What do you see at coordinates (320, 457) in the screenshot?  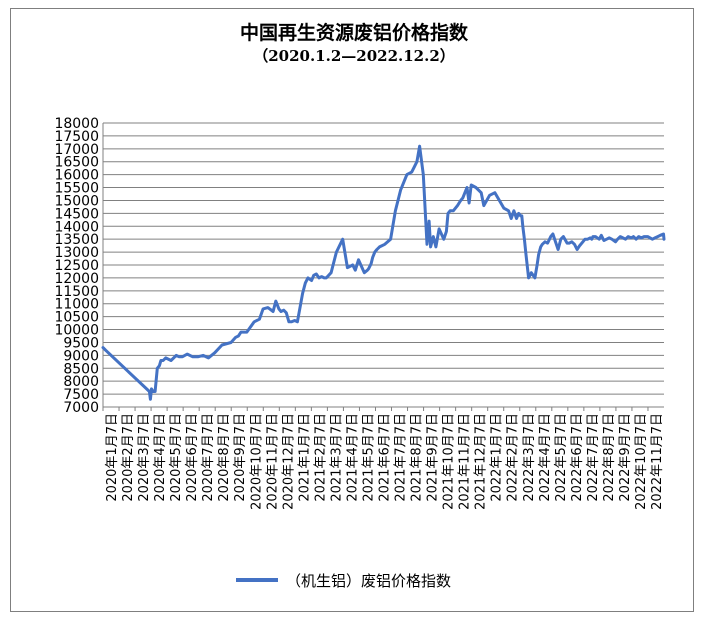 I see `x-tick-label: 2021年2月7日` at bounding box center [320, 457].